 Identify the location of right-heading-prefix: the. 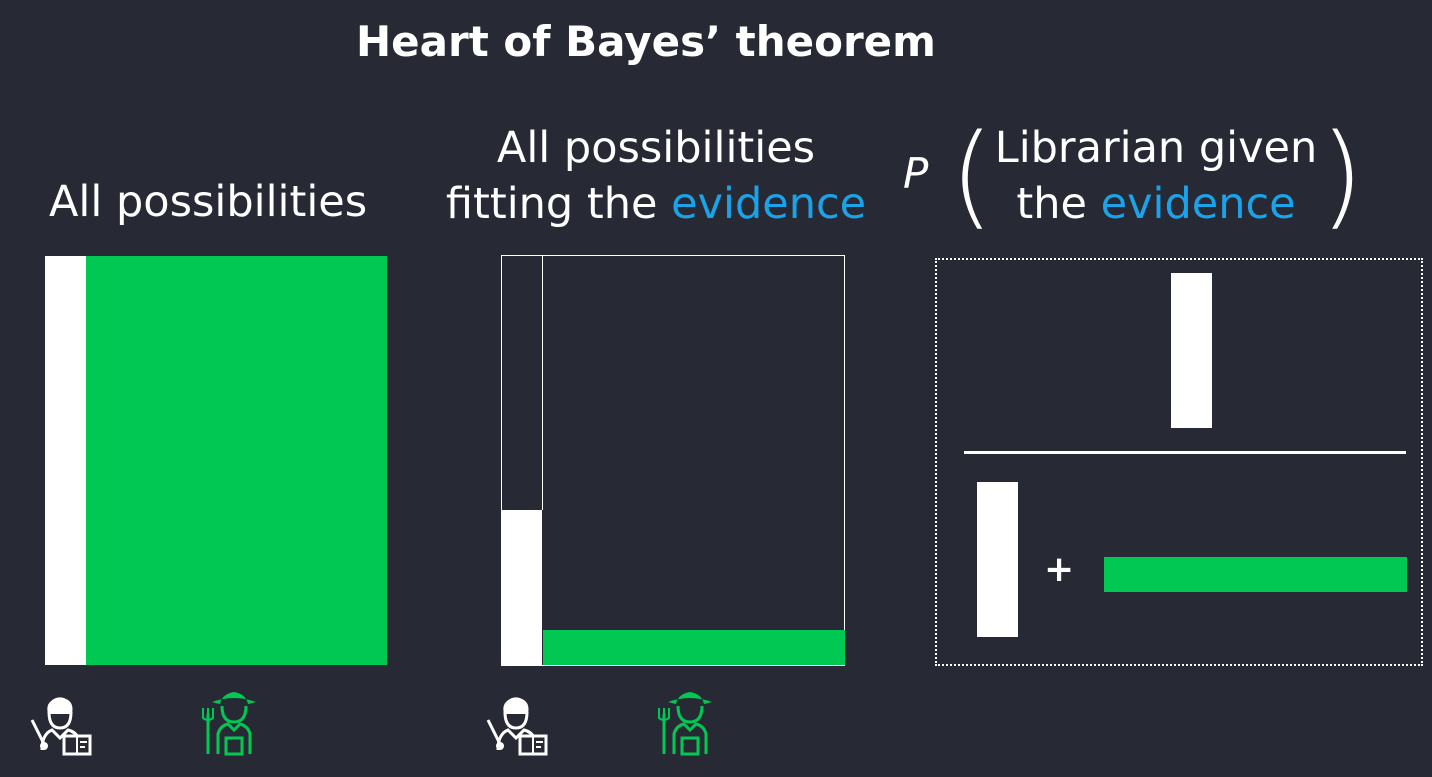
(1058, 204).